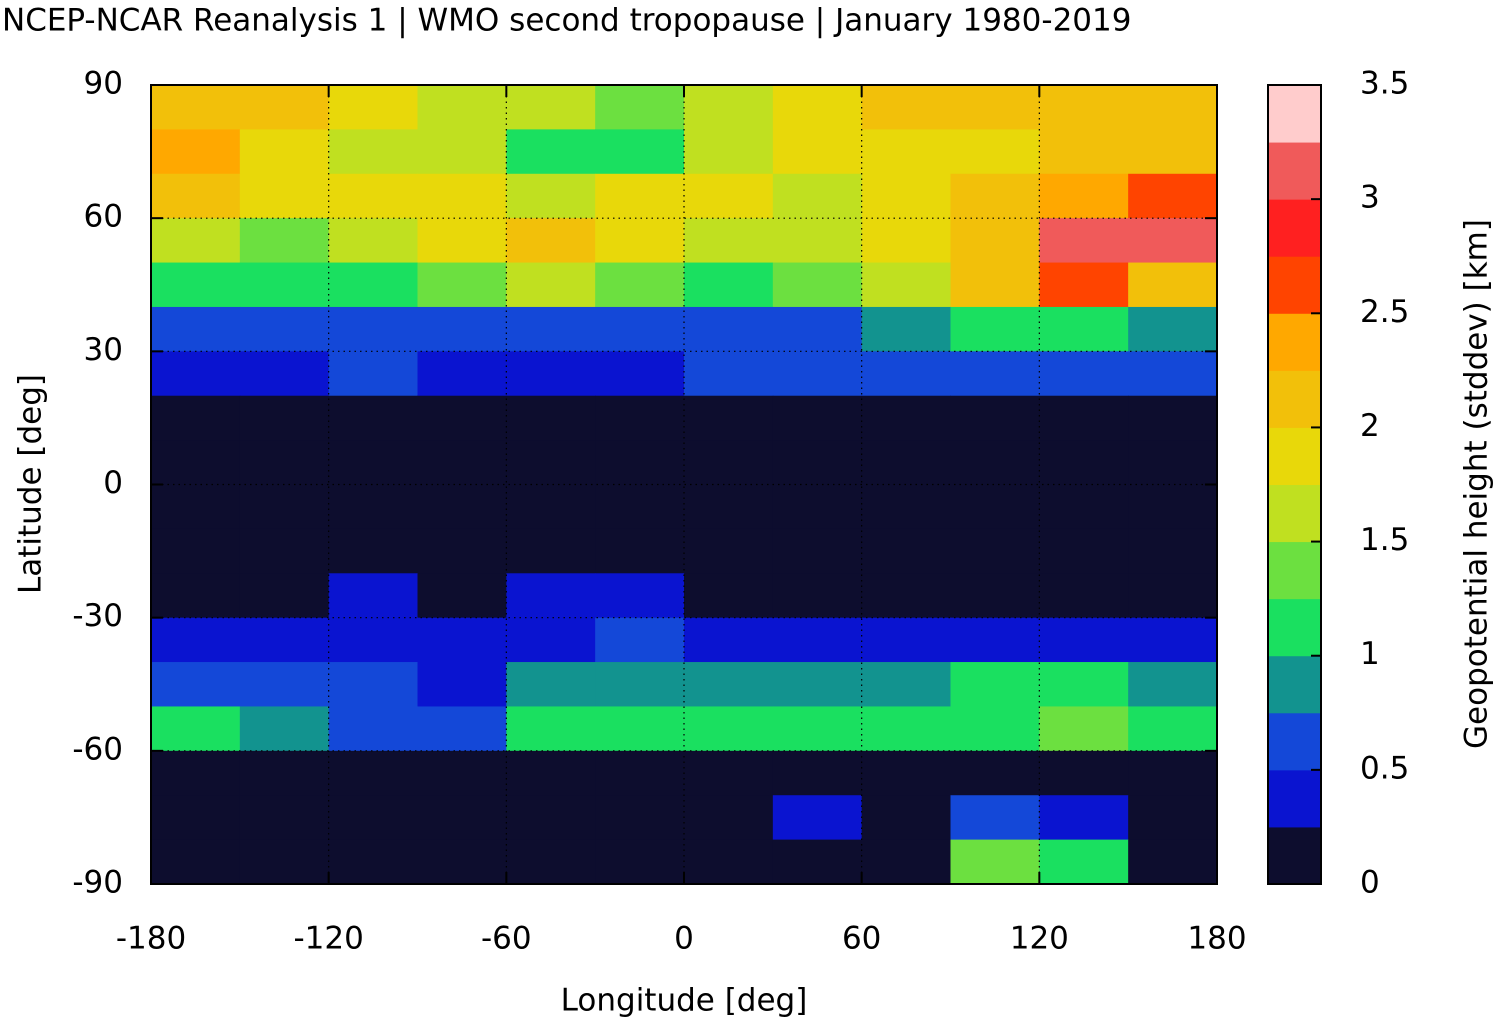 This screenshot has height=1029, width=1504. Describe the element at coordinates (1384, 768) in the screenshot. I see `colorbar-tick-label: 0.5` at that location.